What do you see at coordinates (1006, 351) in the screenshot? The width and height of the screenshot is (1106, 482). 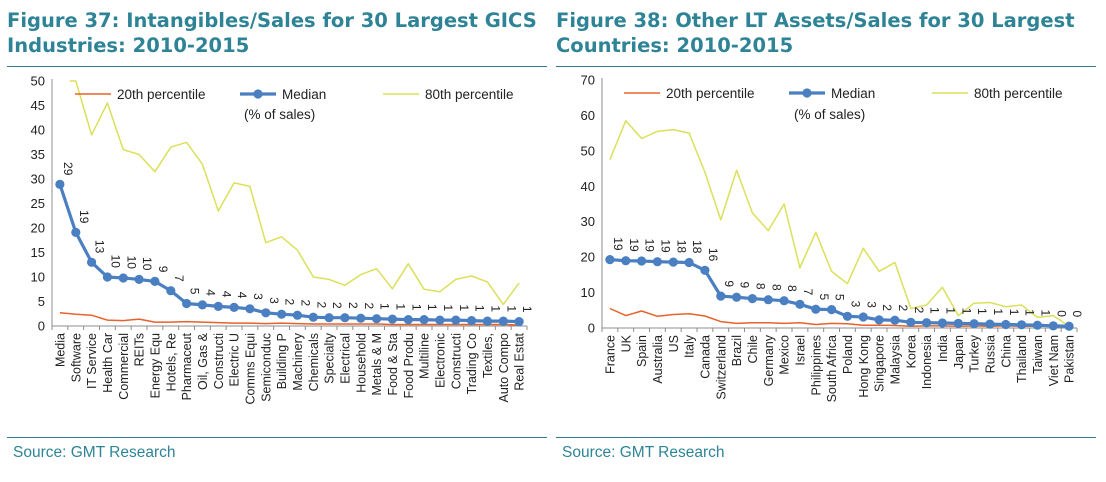 I see `x-category-label: China` at bounding box center [1006, 351].